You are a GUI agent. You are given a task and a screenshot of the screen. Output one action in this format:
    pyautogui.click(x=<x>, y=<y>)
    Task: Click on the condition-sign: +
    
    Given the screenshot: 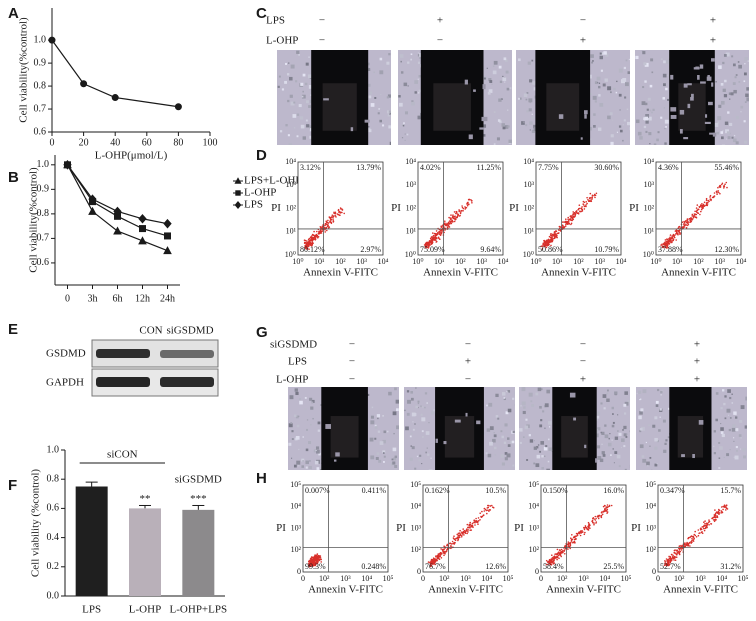 What is the action you would take?
    pyautogui.click(x=697, y=380)
    